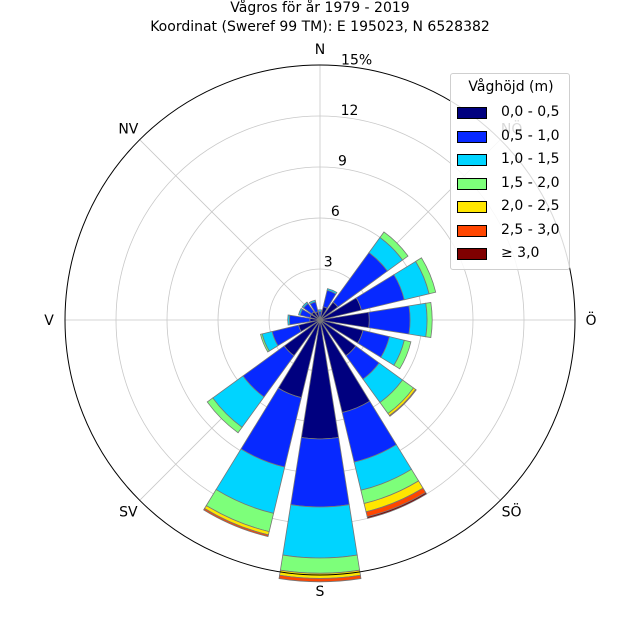 The height and width of the screenshot is (640, 640). I want to click on bar-Ö-segment-2, so click(389, 320).